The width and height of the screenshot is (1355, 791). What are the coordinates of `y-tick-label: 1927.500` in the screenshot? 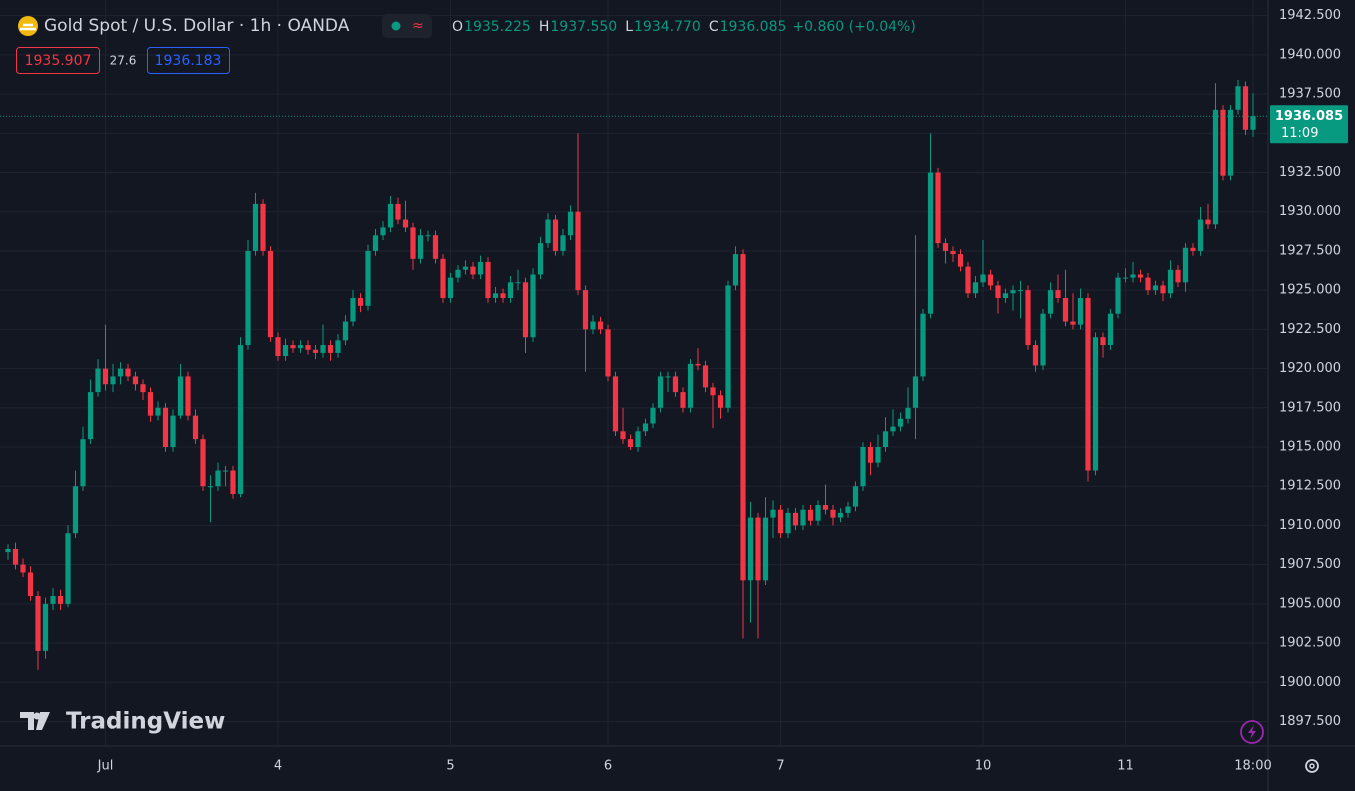 It's located at (1310, 250).